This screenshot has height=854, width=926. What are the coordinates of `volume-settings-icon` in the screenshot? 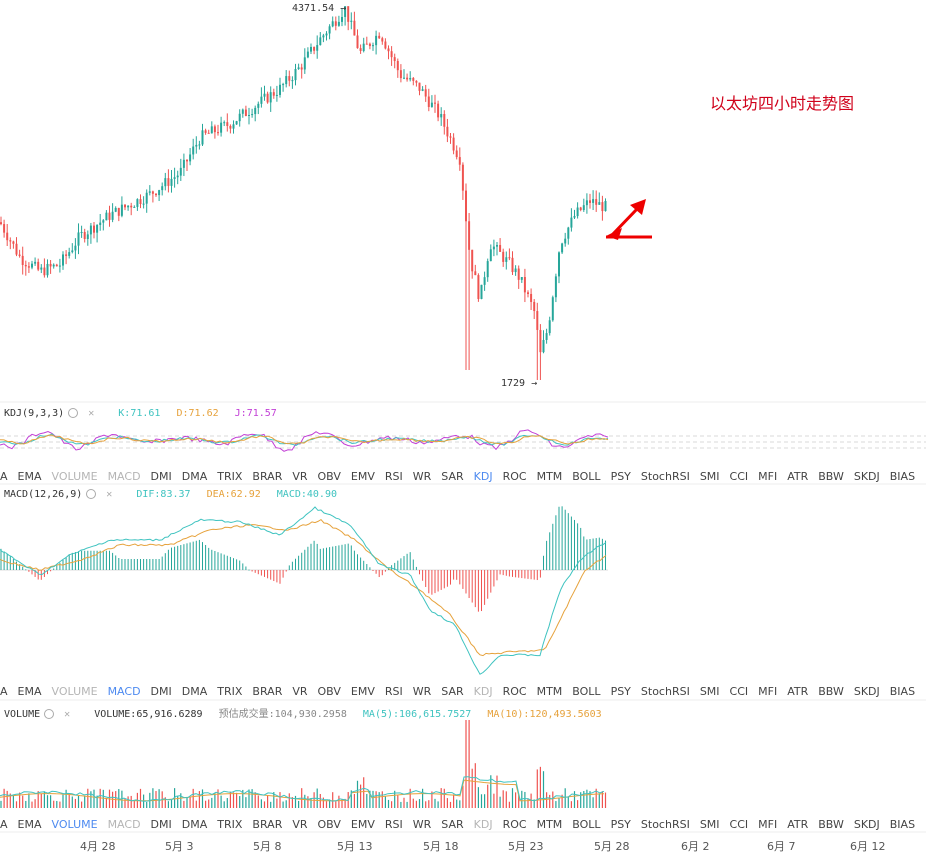 It's located at (49, 714).